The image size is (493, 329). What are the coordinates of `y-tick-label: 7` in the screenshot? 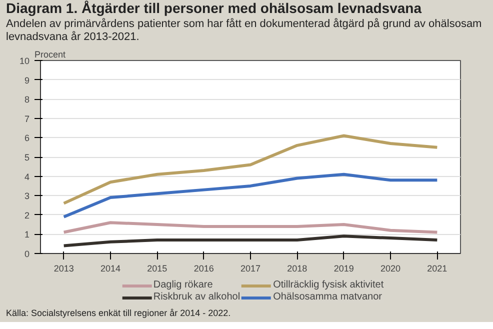 It's located at (27, 119).